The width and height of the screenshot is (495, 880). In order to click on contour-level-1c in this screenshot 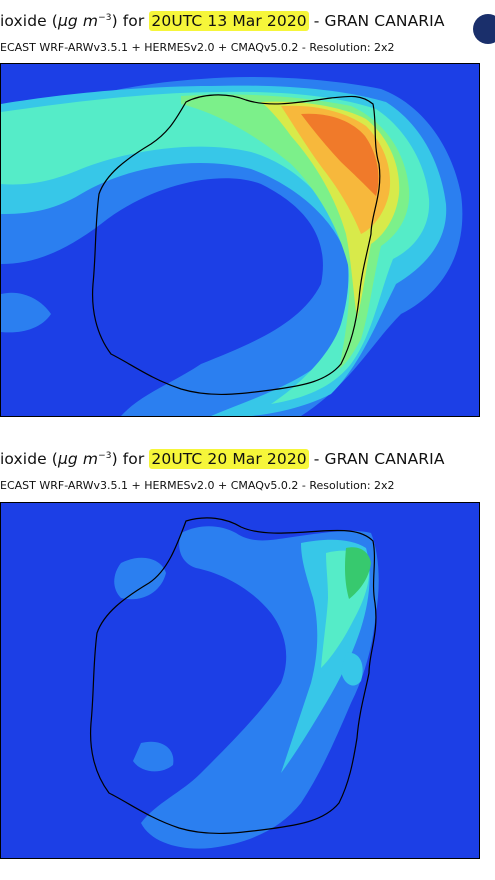, I will do `click(153, 756)`.